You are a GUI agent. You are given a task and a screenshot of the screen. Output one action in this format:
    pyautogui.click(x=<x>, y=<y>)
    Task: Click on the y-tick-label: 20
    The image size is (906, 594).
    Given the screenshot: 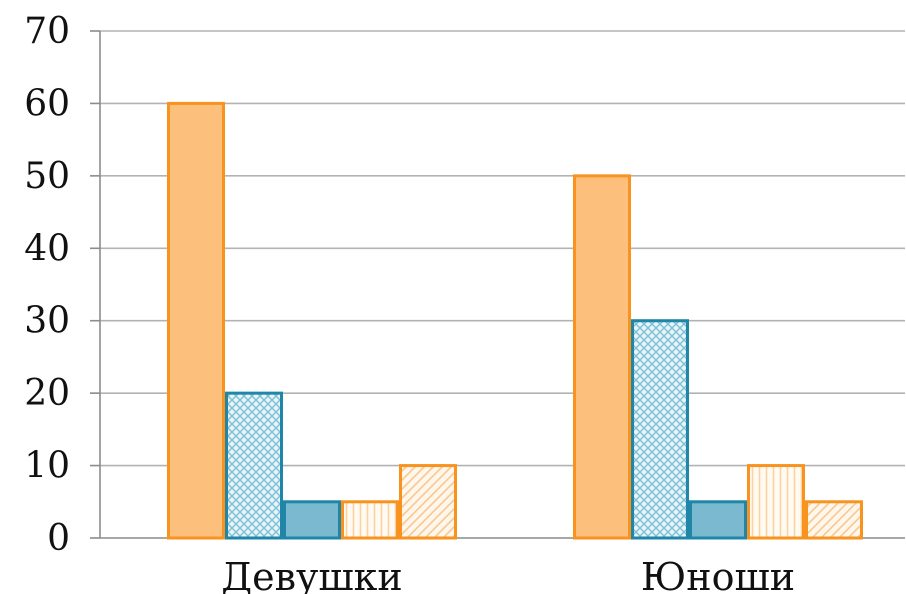 What is the action you would take?
    pyautogui.click(x=47, y=393)
    